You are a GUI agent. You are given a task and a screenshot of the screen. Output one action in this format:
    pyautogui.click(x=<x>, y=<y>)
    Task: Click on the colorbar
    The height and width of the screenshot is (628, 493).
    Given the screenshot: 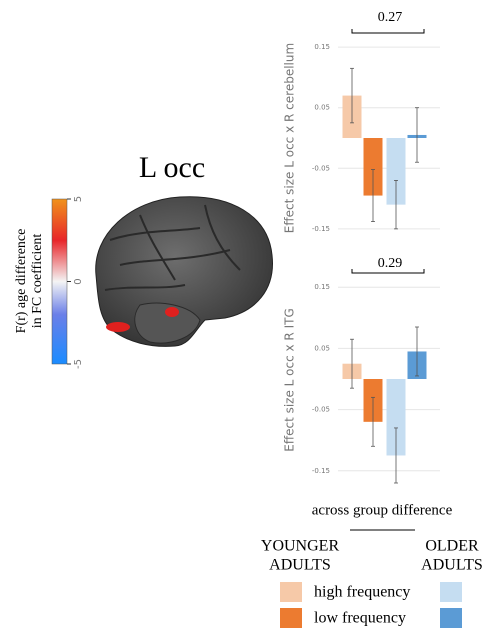 What is the action you would take?
    pyautogui.click(x=59, y=281)
    